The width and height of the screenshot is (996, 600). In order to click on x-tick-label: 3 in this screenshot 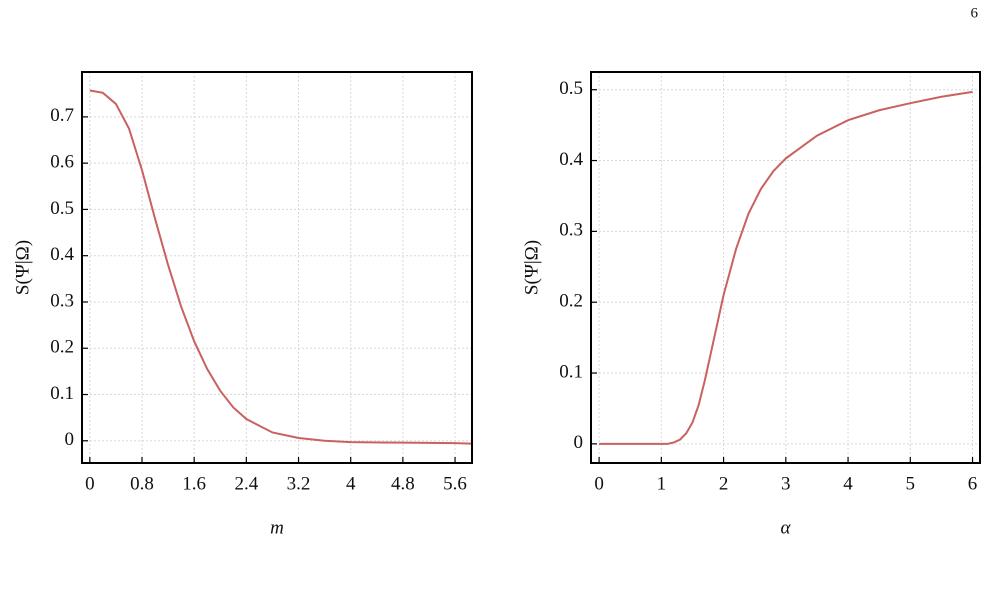, I will do `click(786, 483)`.